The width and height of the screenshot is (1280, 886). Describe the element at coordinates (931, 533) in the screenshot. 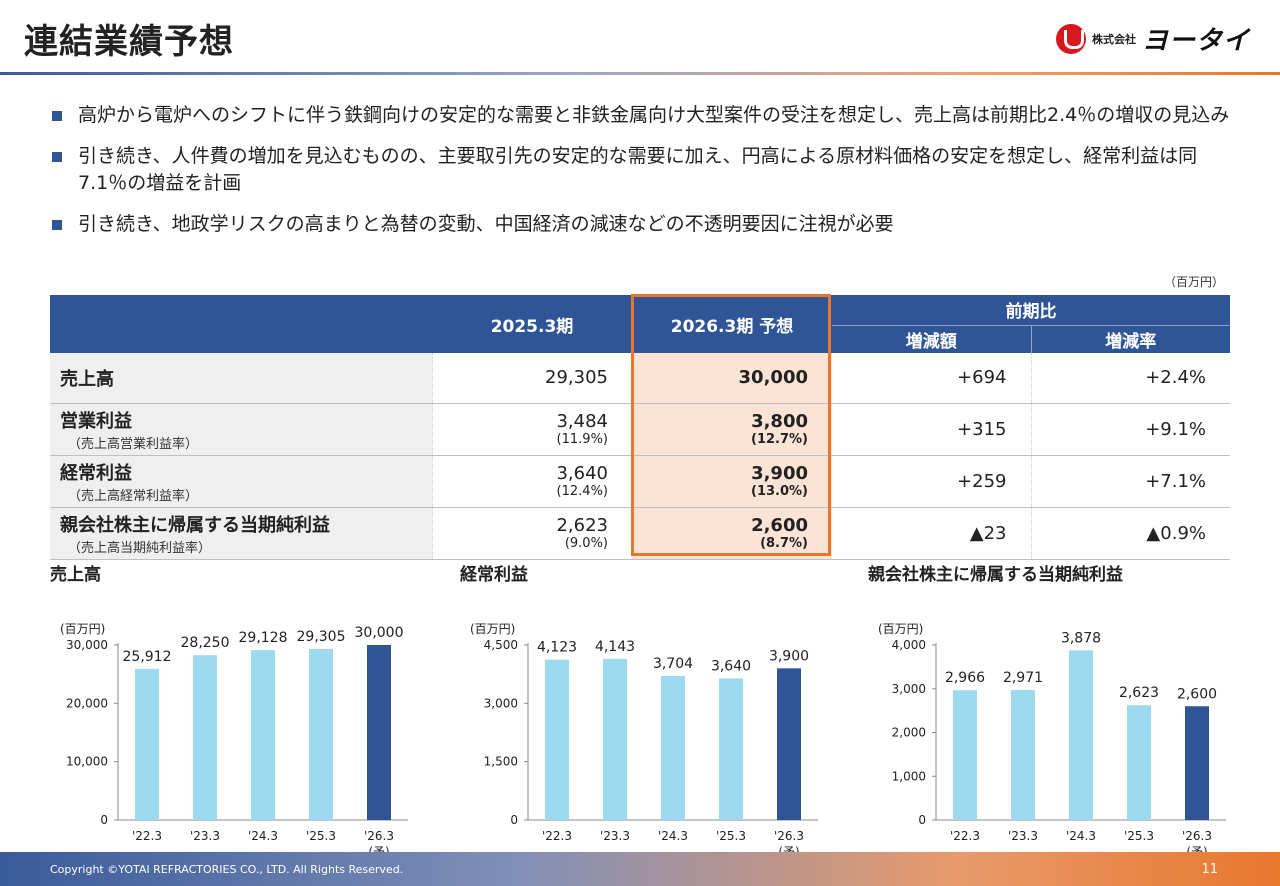

I see `diff-value: ▲23` at that location.